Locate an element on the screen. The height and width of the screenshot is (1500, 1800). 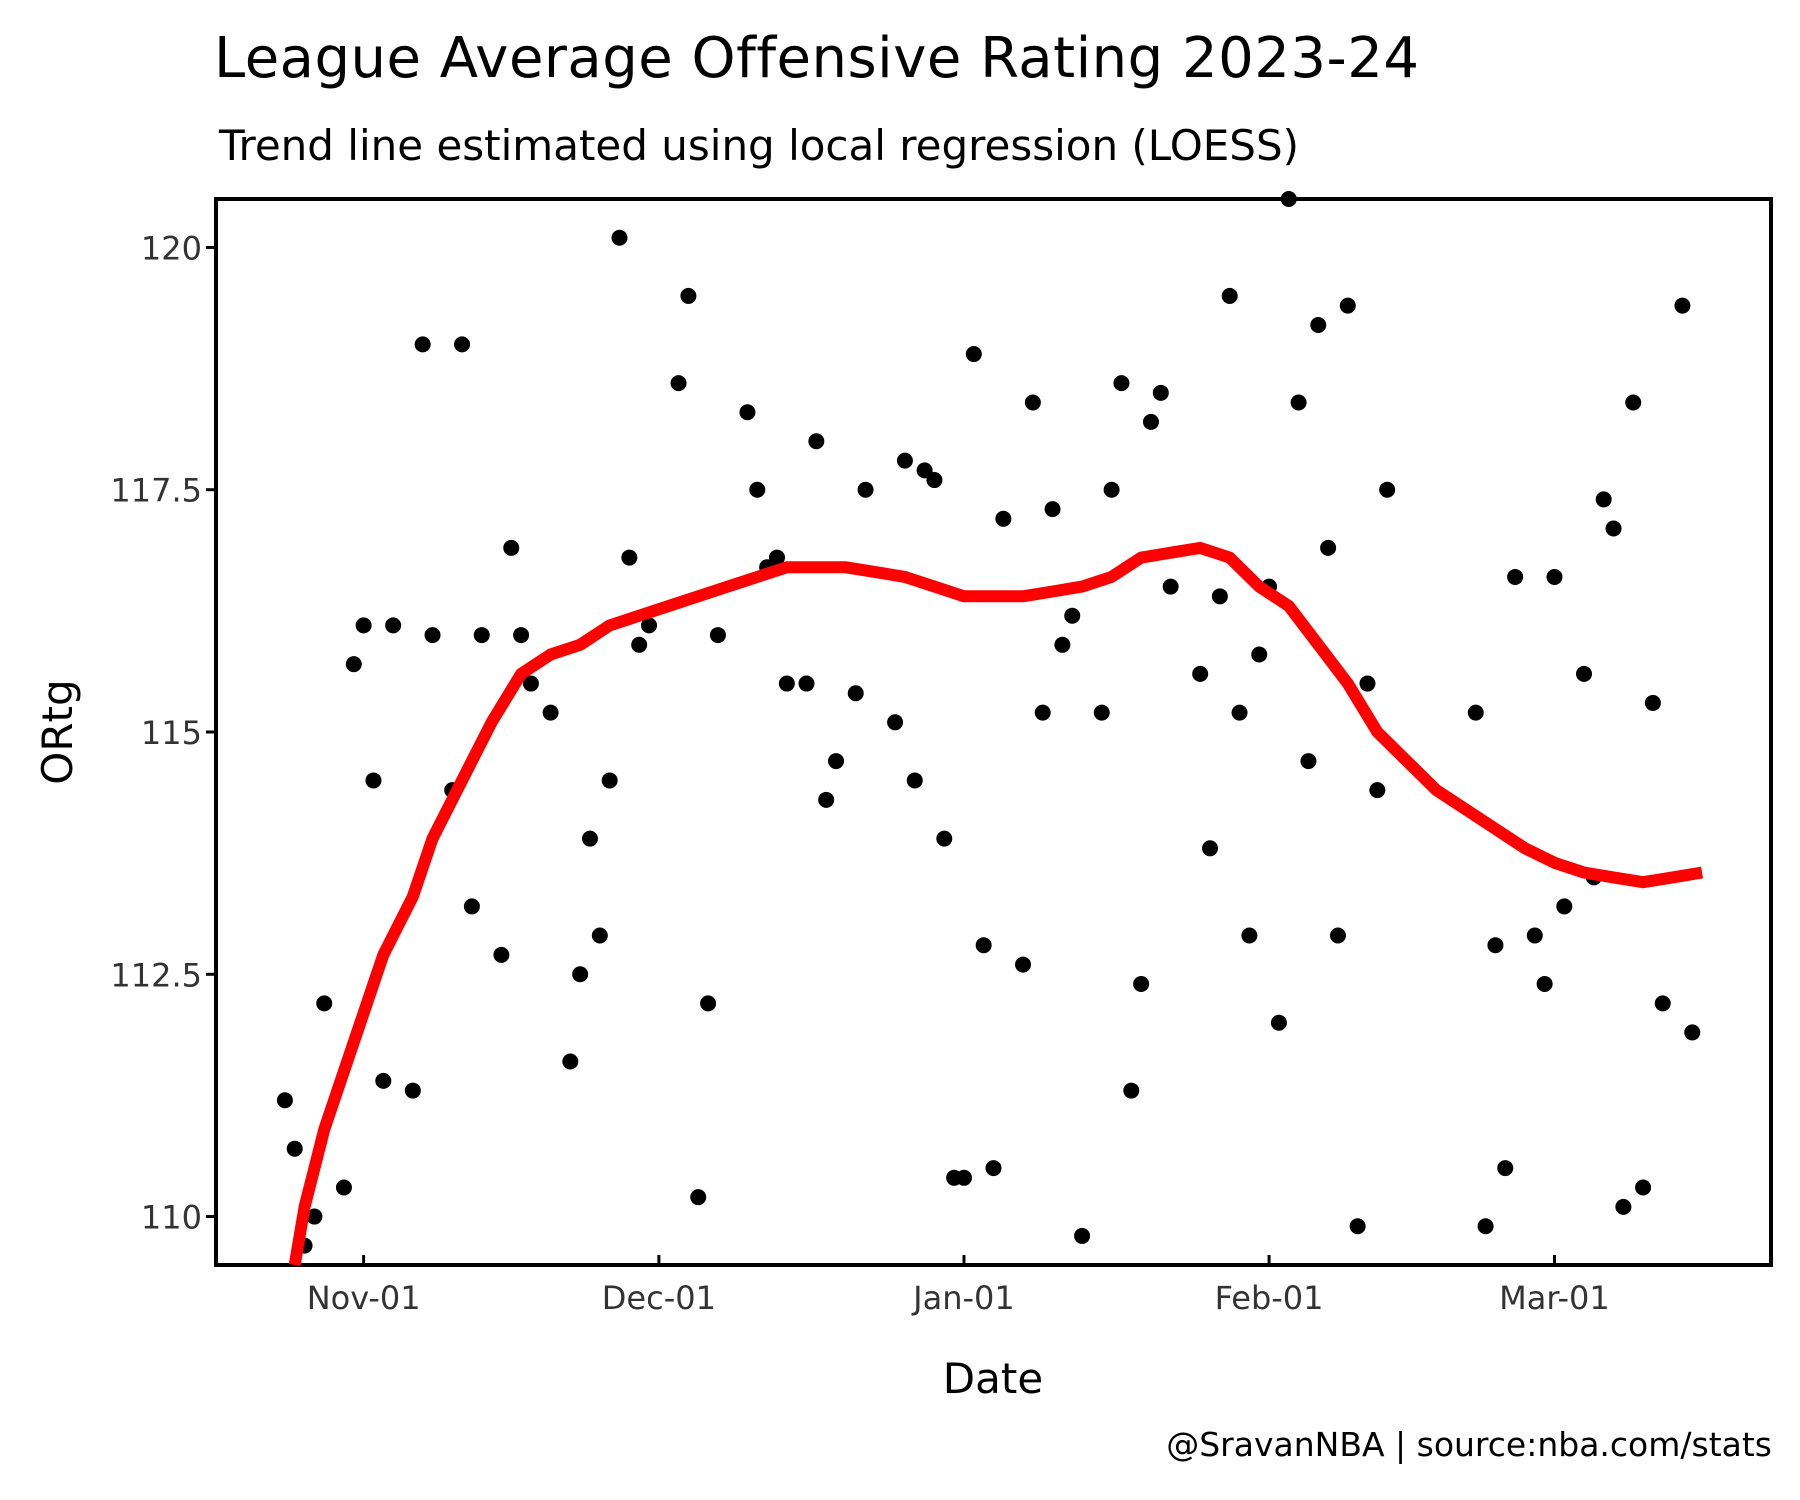
y-tick-label: 117.5 is located at coordinates (156, 491).